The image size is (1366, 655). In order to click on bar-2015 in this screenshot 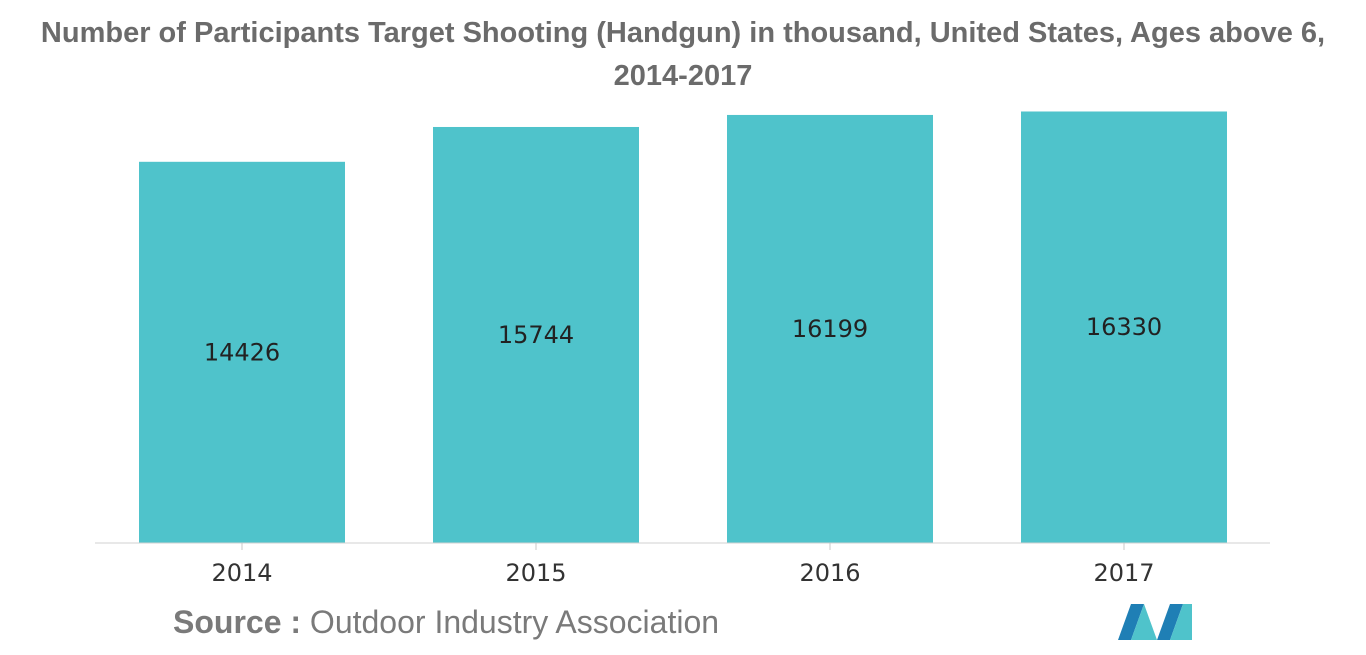, I will do `click(536, 334)`.